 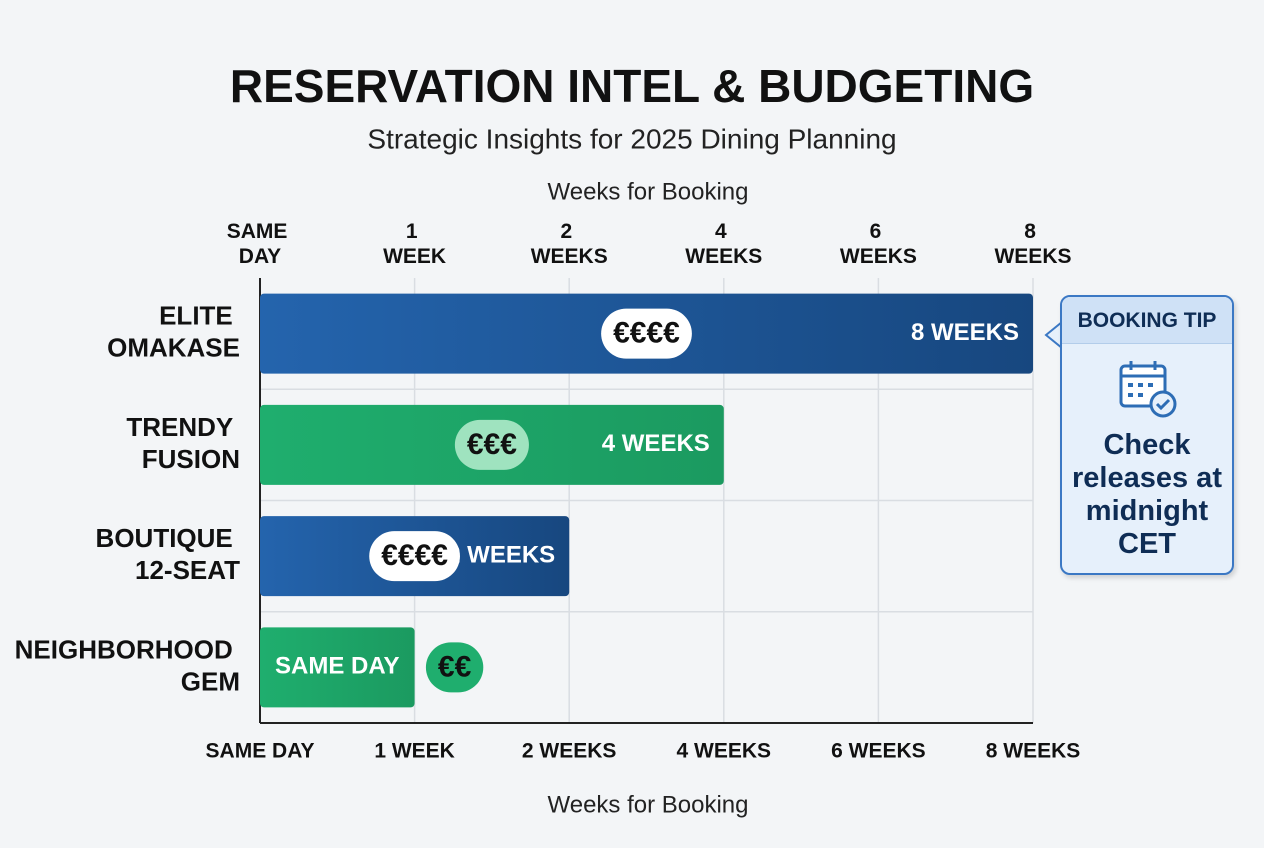 I want to click on bar, so click(x=337, y=667).